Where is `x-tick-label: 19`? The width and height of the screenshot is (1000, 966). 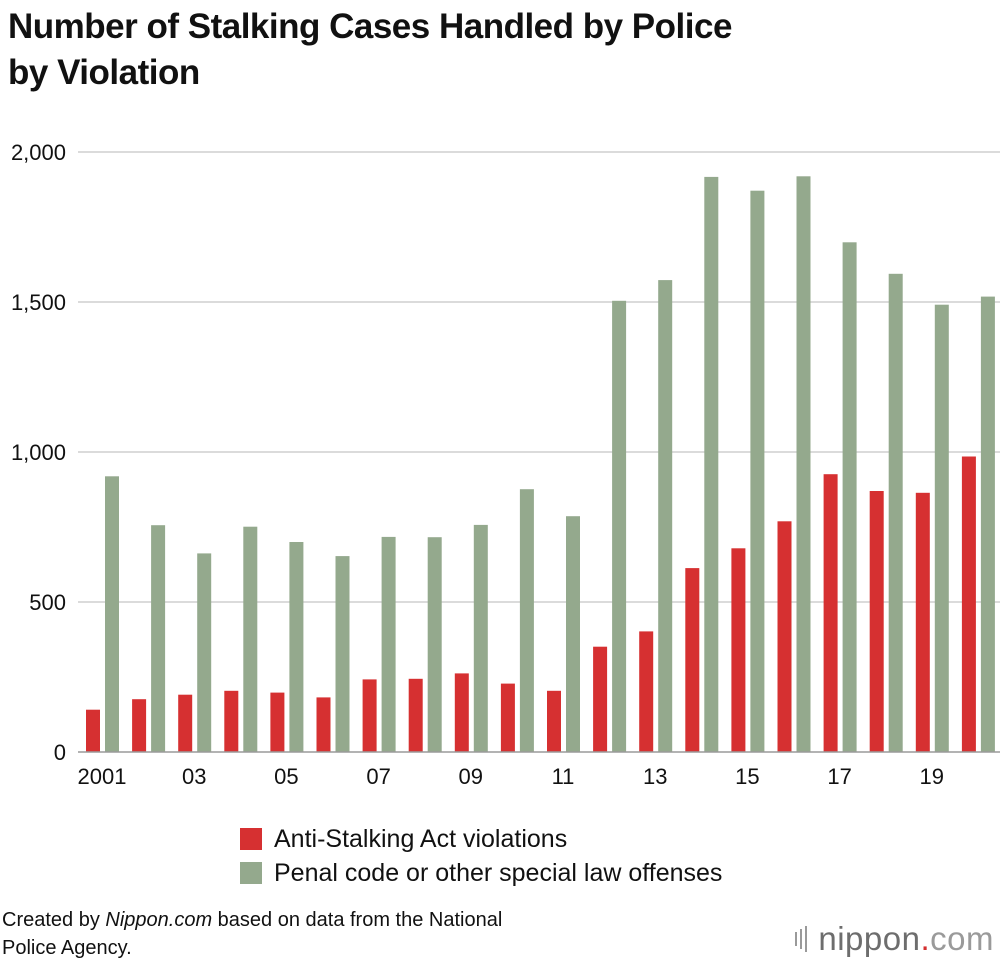 x-tick-label: 19 is located at coordinates (932, 776).